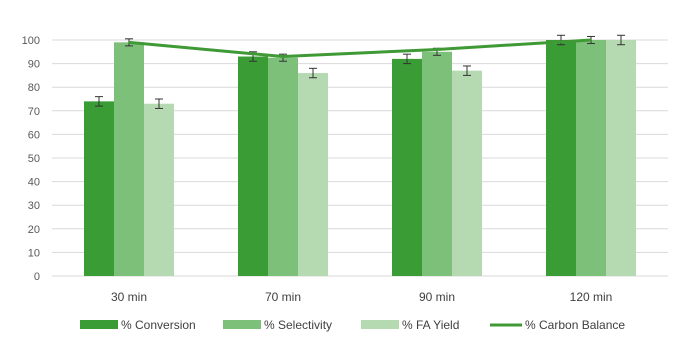 The image size is (679, 345). Describe the element at coordinates (34, 88) in the screenshot. I see `y-tick-label: 80` at that location.